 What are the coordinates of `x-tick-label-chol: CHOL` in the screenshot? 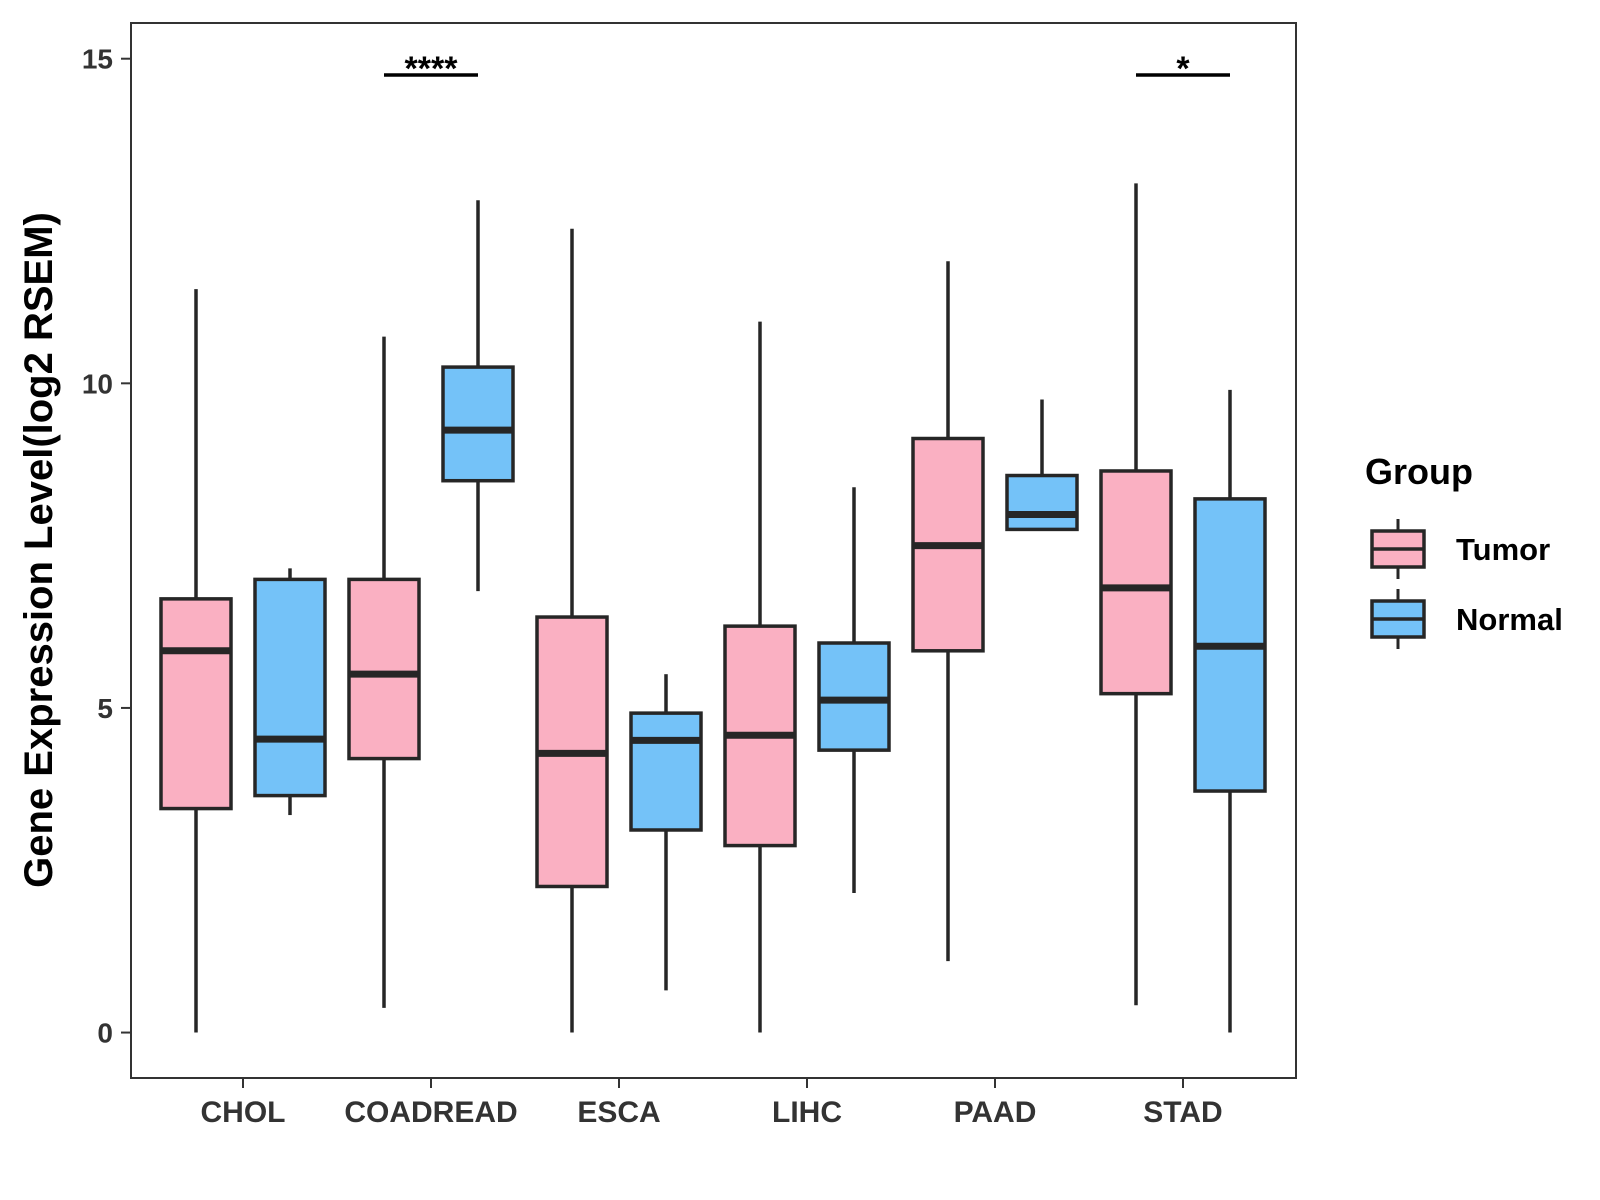 It's located at (243, 1112).